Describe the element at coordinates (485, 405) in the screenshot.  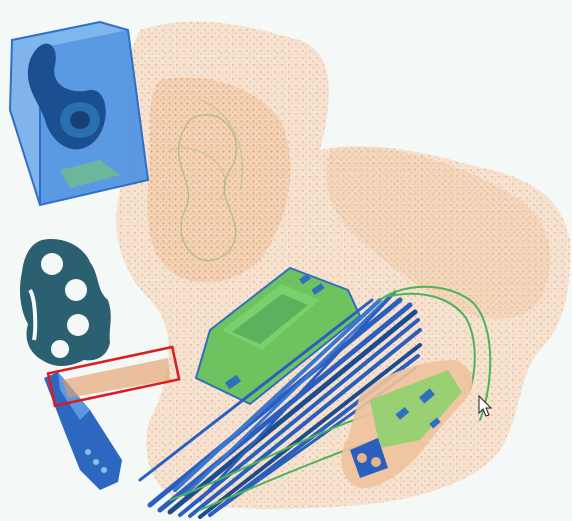
I see `mouse-pointer-icon` at that location.